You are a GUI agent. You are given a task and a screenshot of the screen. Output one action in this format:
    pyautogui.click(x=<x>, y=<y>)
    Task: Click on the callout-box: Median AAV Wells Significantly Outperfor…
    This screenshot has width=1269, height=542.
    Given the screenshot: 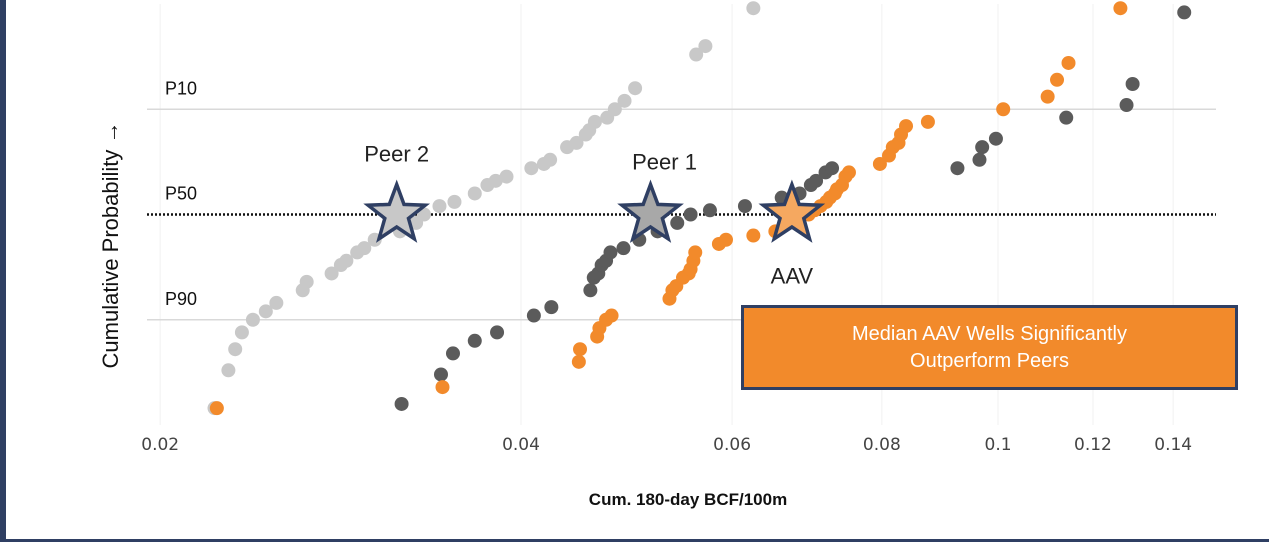 What is the action you would take?
    pyautogui.click(x=989, y=347)
    